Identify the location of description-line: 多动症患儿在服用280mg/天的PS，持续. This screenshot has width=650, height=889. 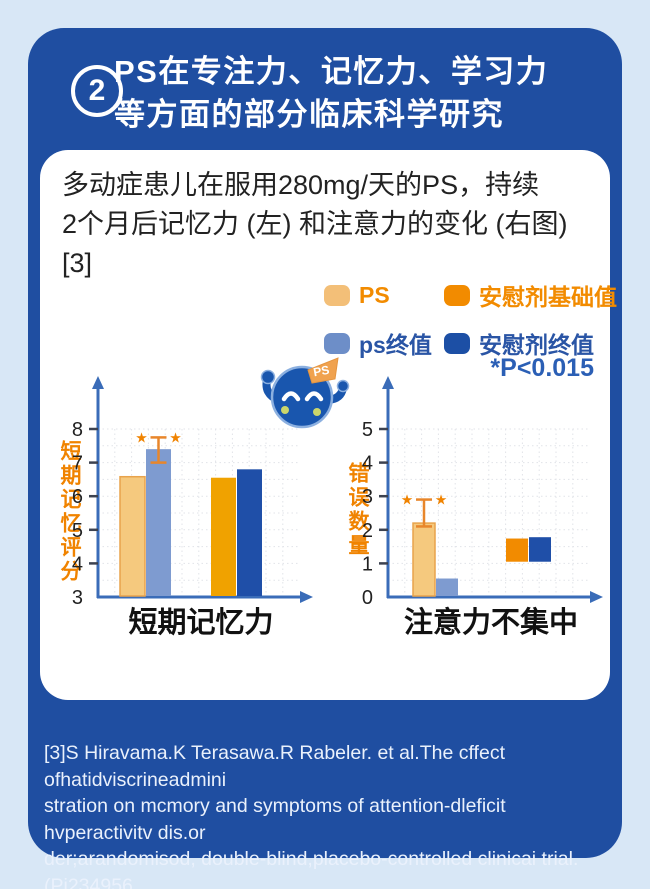
(301, 185).